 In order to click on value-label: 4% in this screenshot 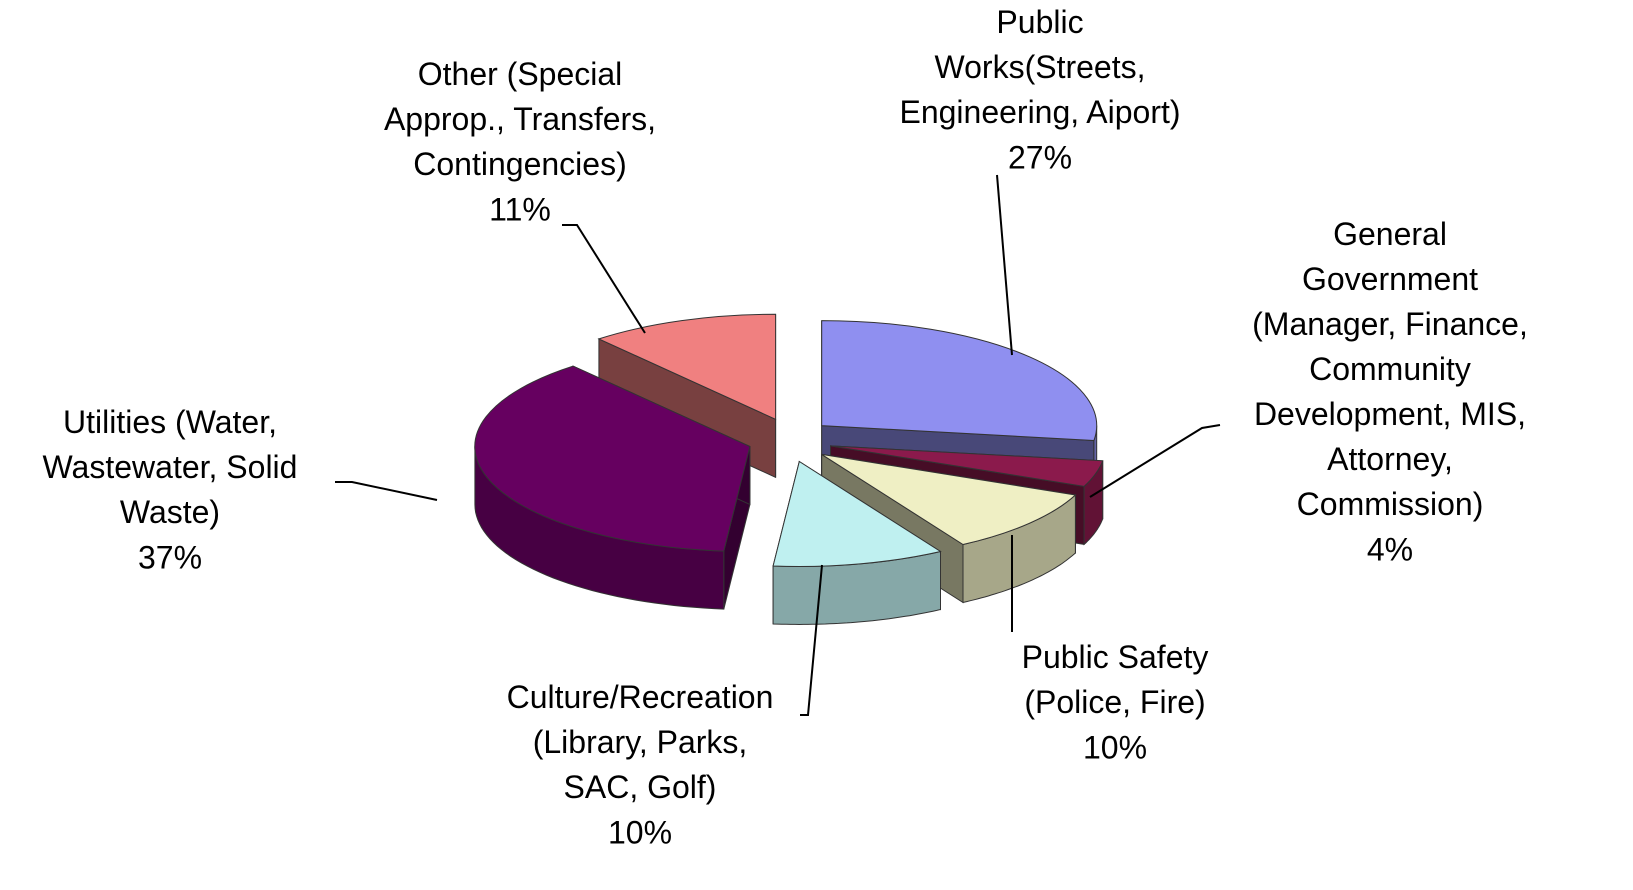, I will do `click(1390, 549)`.